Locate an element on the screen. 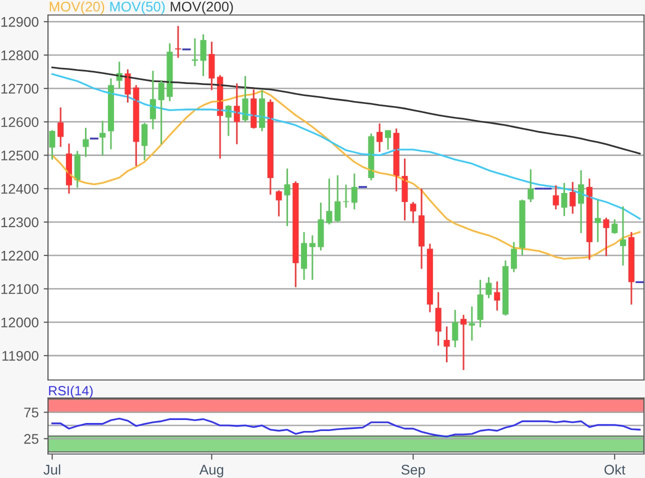 The height and width of the screenshot is (478, 645). text: MOV(50) is located at coordinates (137, 7).